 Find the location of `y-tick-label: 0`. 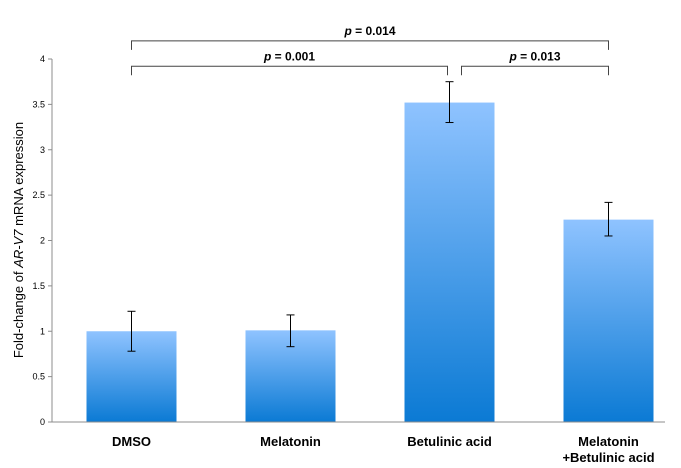

y-tick-label: 0 is located at coordinates (42, 422).